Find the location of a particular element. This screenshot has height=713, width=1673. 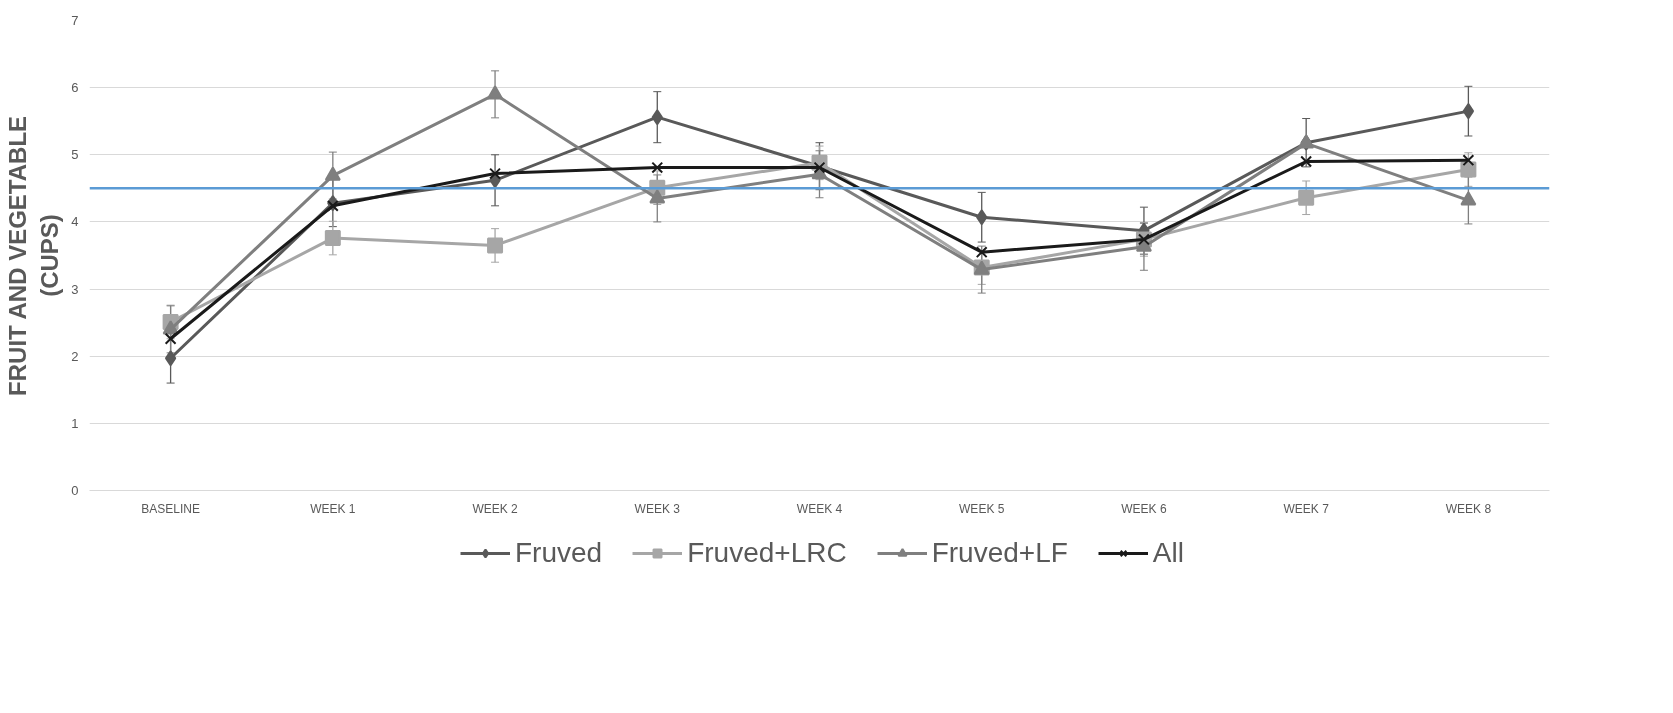

y-tick-label: 2 is located at coordinates (75, 356).